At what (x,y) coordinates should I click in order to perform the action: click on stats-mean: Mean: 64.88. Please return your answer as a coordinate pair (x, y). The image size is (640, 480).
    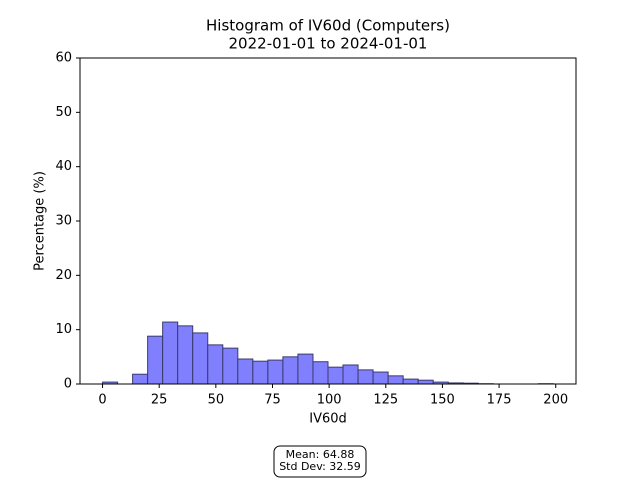
    Looking at the image, I should click on (320, 454).